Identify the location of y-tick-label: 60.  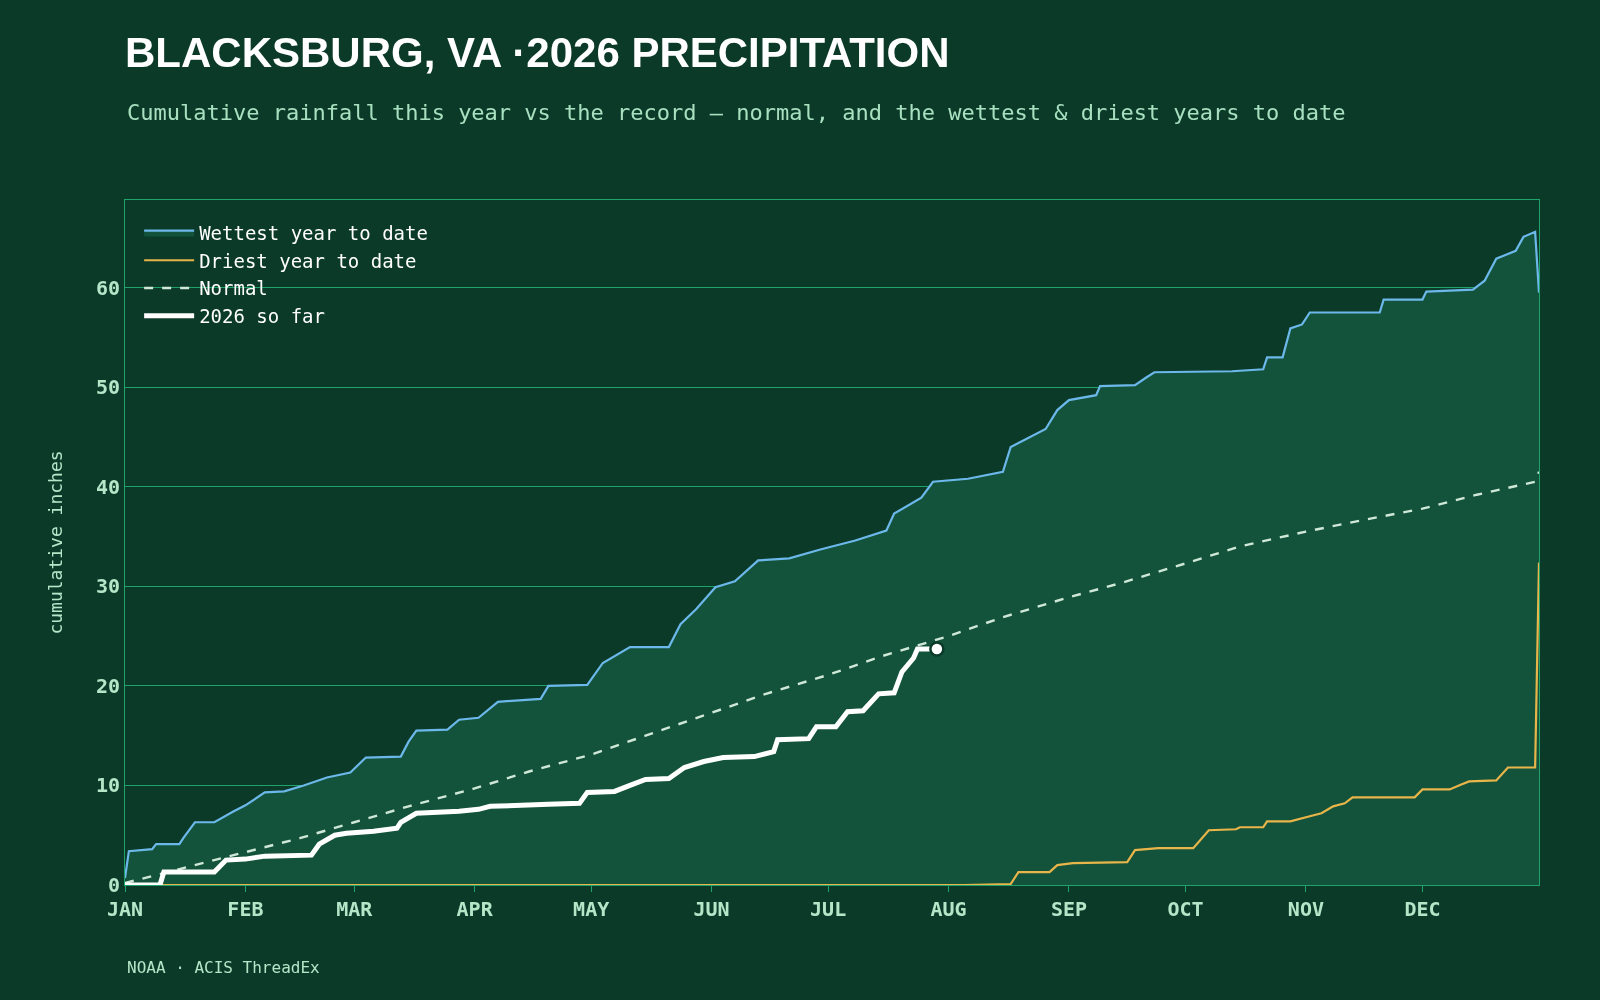
(107, 287).